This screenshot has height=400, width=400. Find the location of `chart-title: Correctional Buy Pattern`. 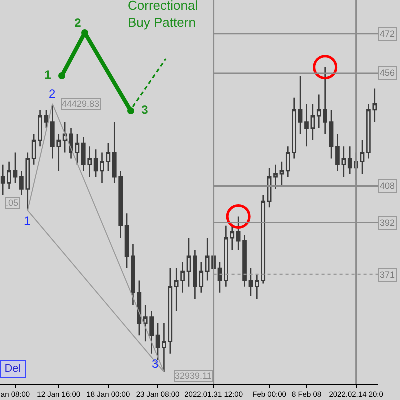

chart-title: Correctional Buy Pattern is located at coordinates (163, 15).